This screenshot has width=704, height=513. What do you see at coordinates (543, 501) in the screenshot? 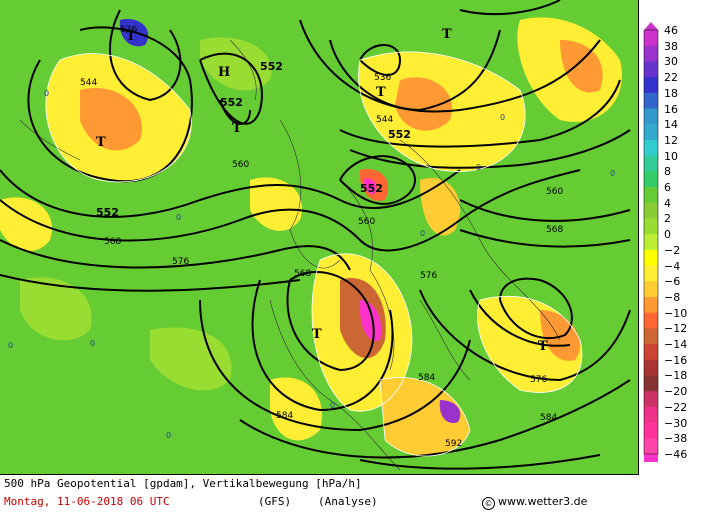
I see `source-credit-text: www.wetter3.de` at bounding box center [543, 501].